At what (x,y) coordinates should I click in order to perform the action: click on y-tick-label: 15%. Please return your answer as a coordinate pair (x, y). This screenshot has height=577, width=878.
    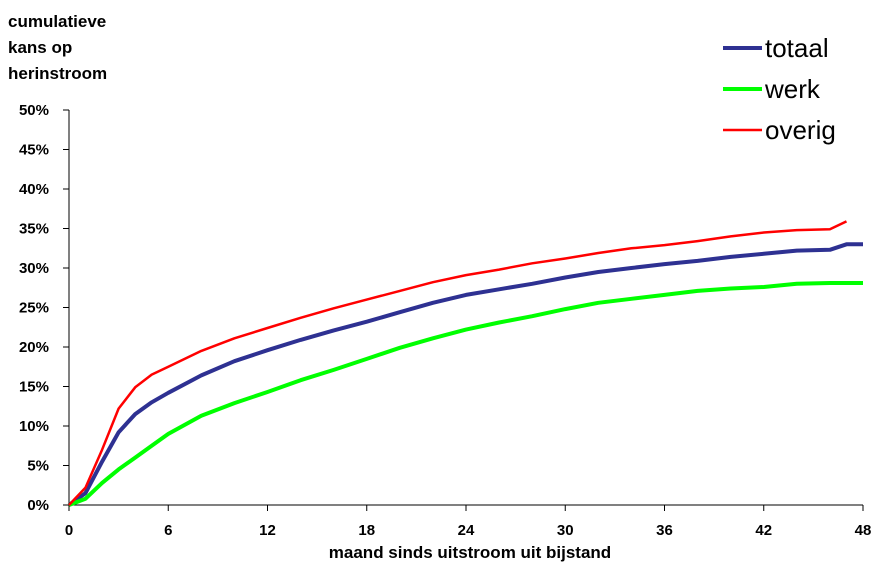
    Looking at the image, I should click on (34, 387).